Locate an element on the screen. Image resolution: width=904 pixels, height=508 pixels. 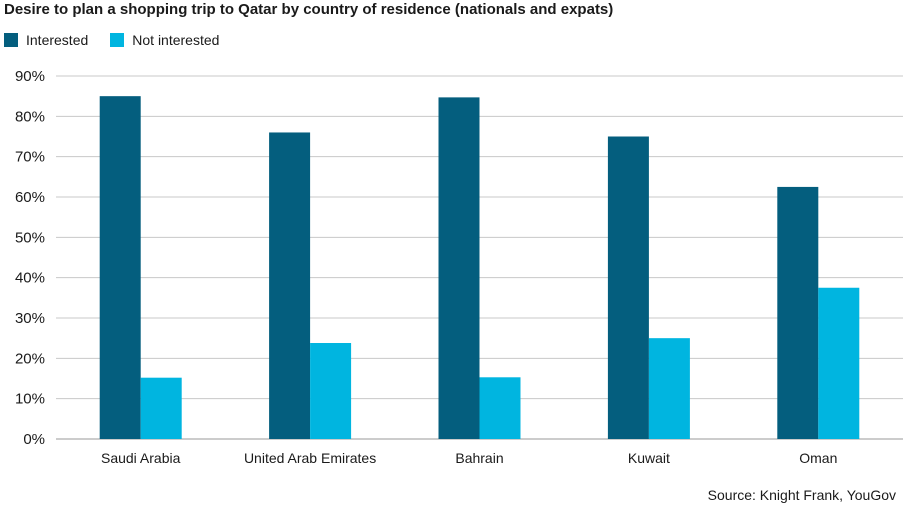
y-tick-label-10: 10% is located at coordinates (30, 399).